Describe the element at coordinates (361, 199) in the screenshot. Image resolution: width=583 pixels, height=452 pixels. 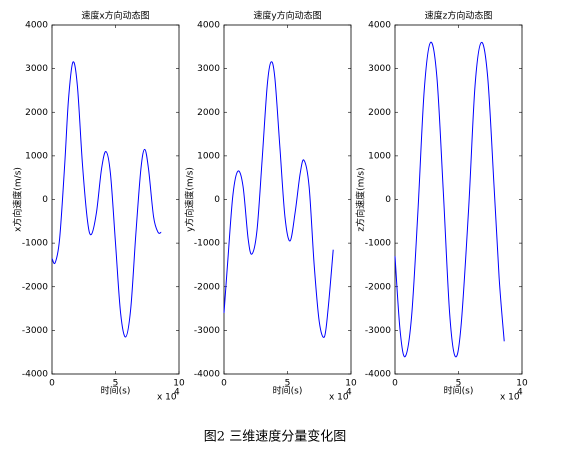
I see `y-axis-label: z方向速度(m/s)` at that location.